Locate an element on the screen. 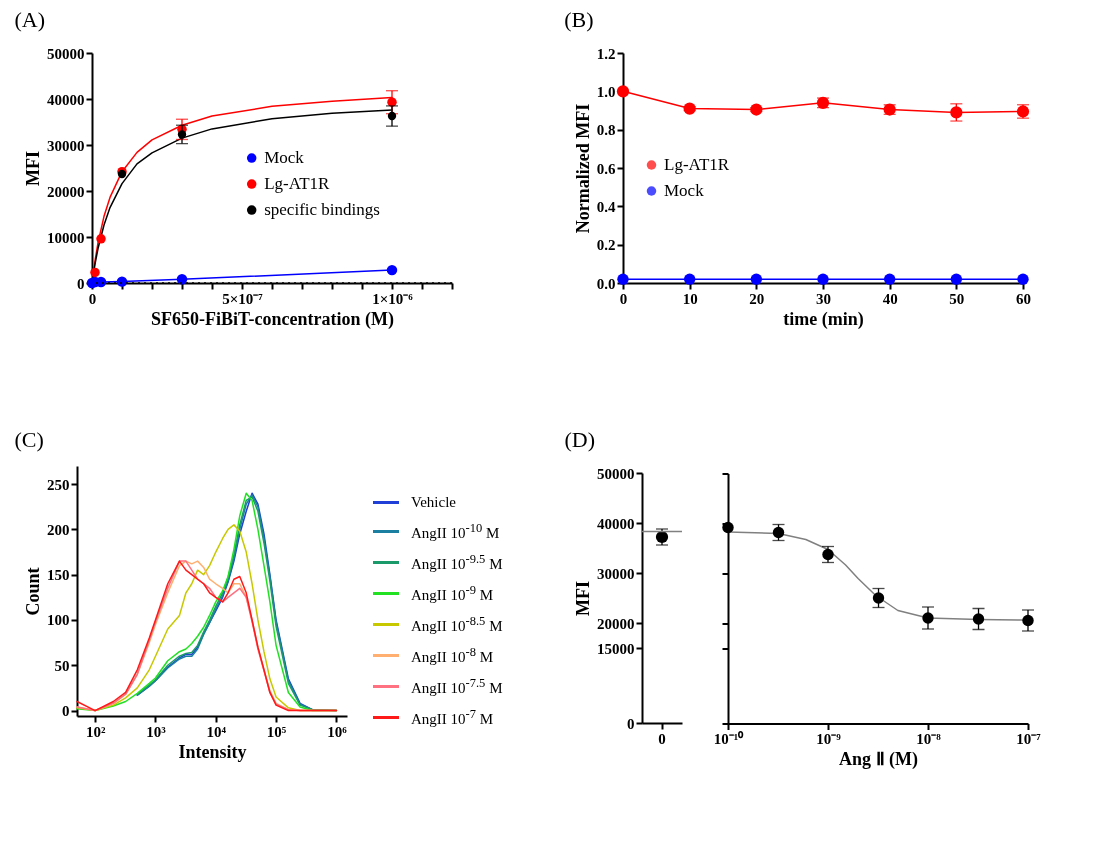  x-tick-label: 10⁻¹⁰ is located at coordinates (729, 738).